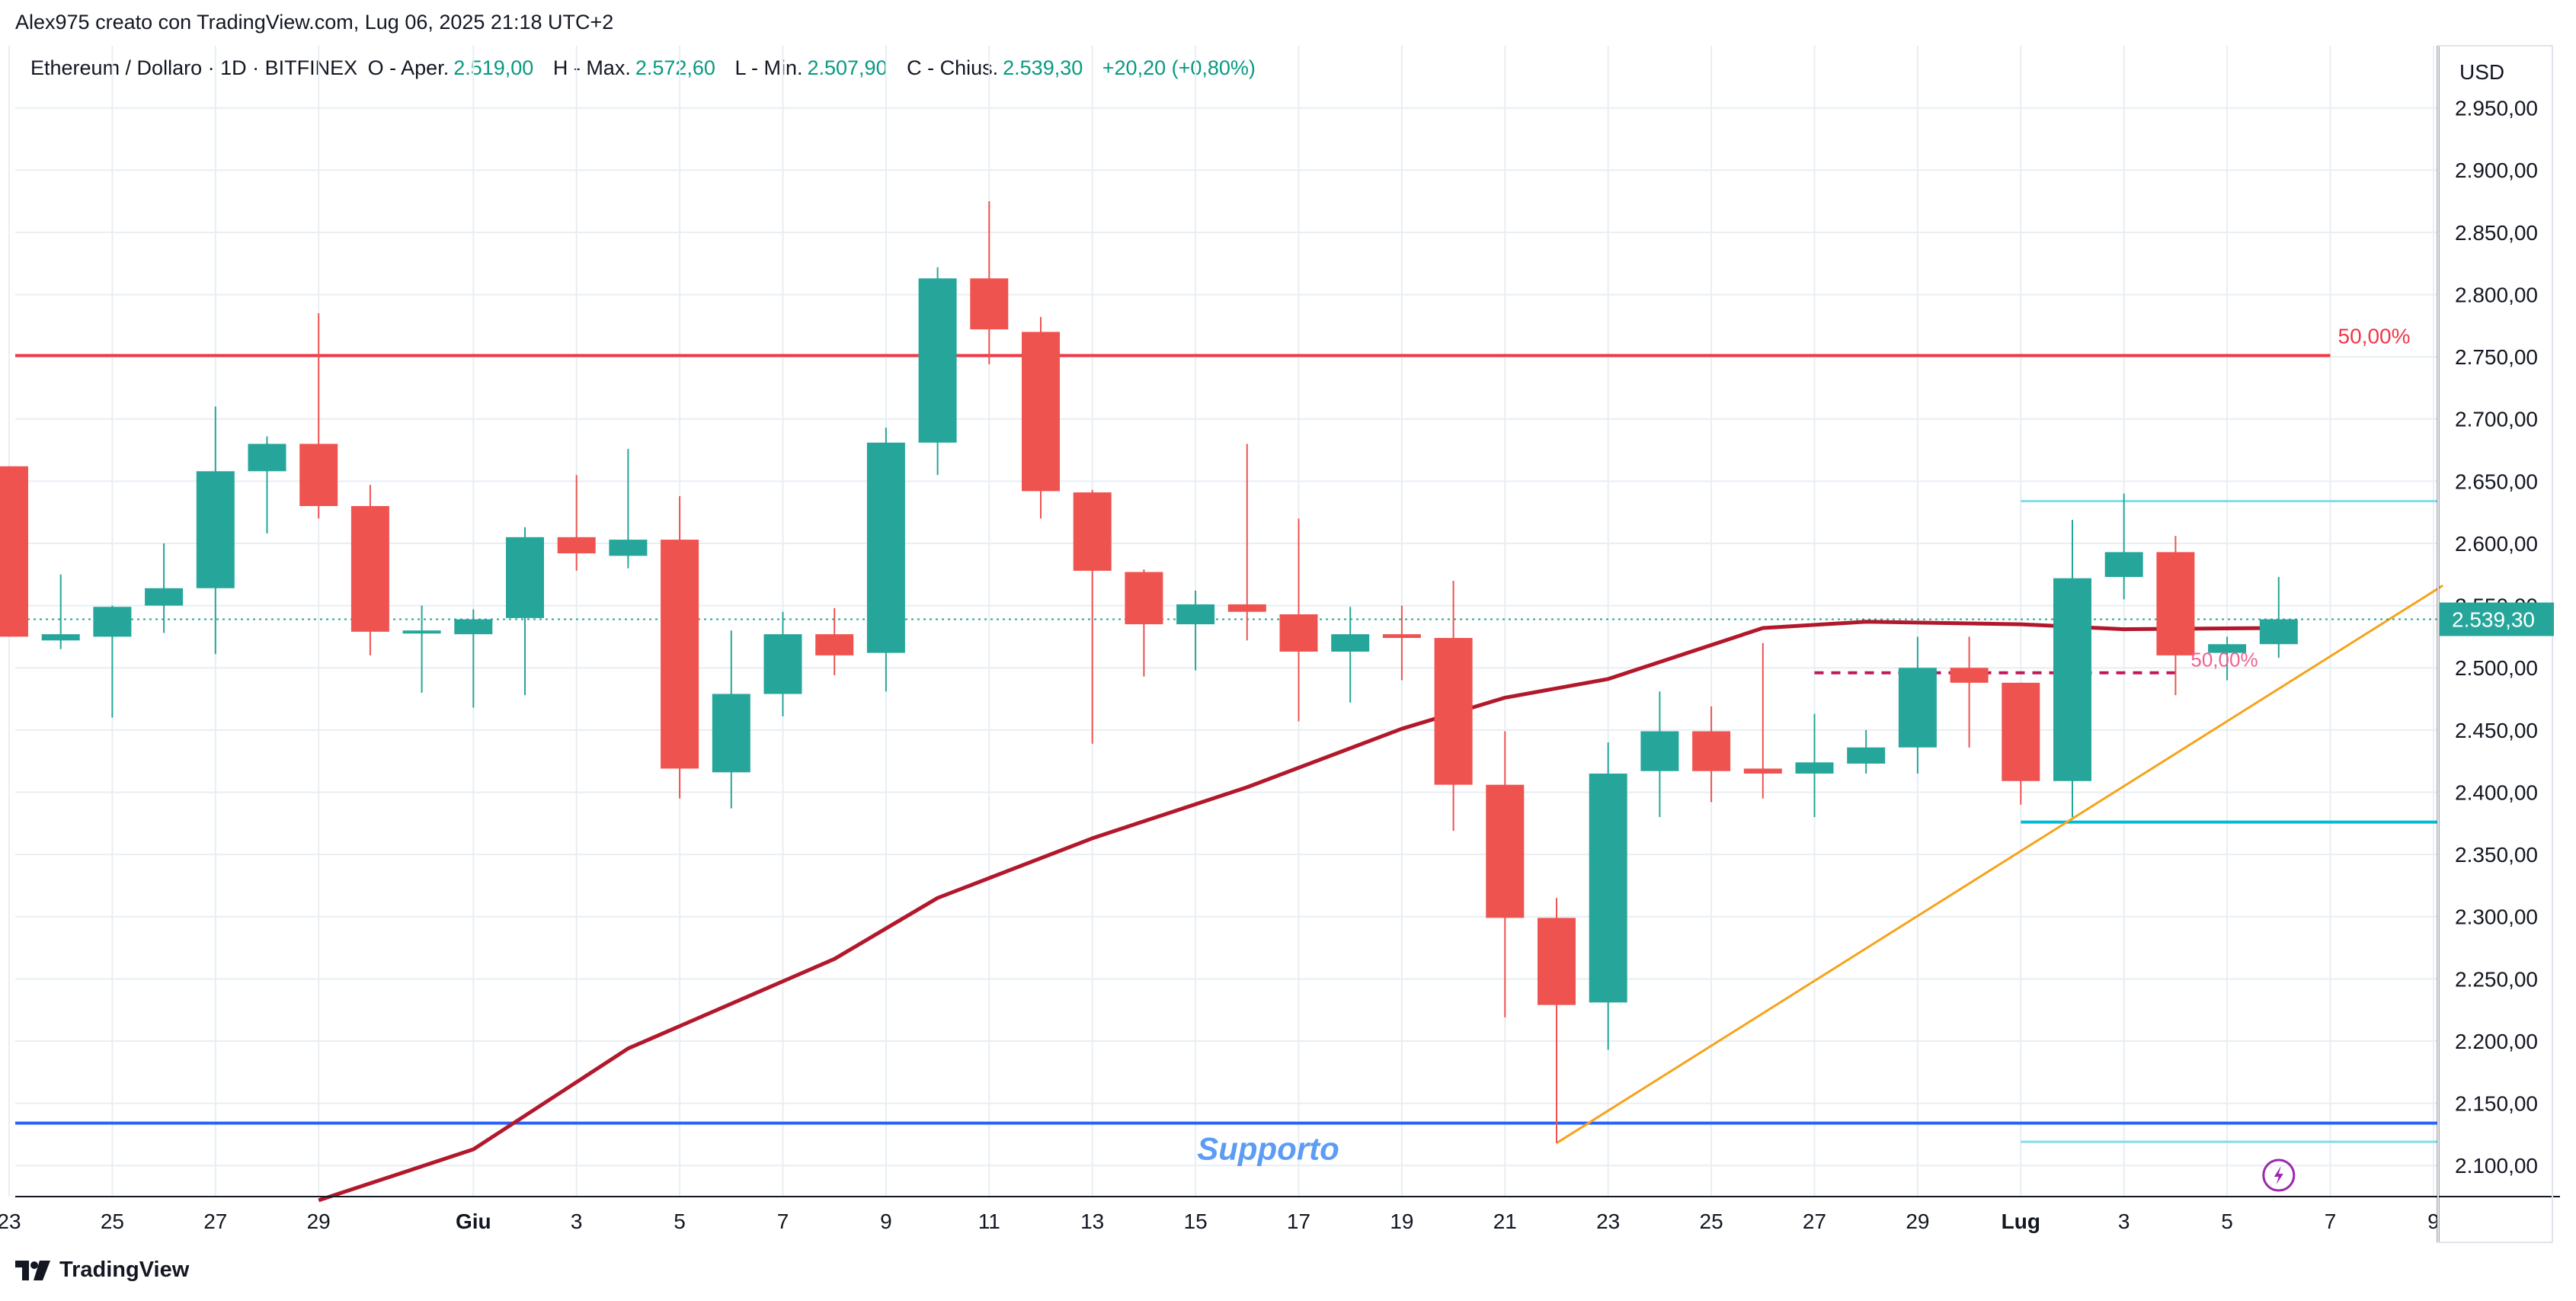  What do you see at coordinates (1268, 1149) in the screenshot?
I see `support-label: Supporto` at bounding box center [1268, 1149].